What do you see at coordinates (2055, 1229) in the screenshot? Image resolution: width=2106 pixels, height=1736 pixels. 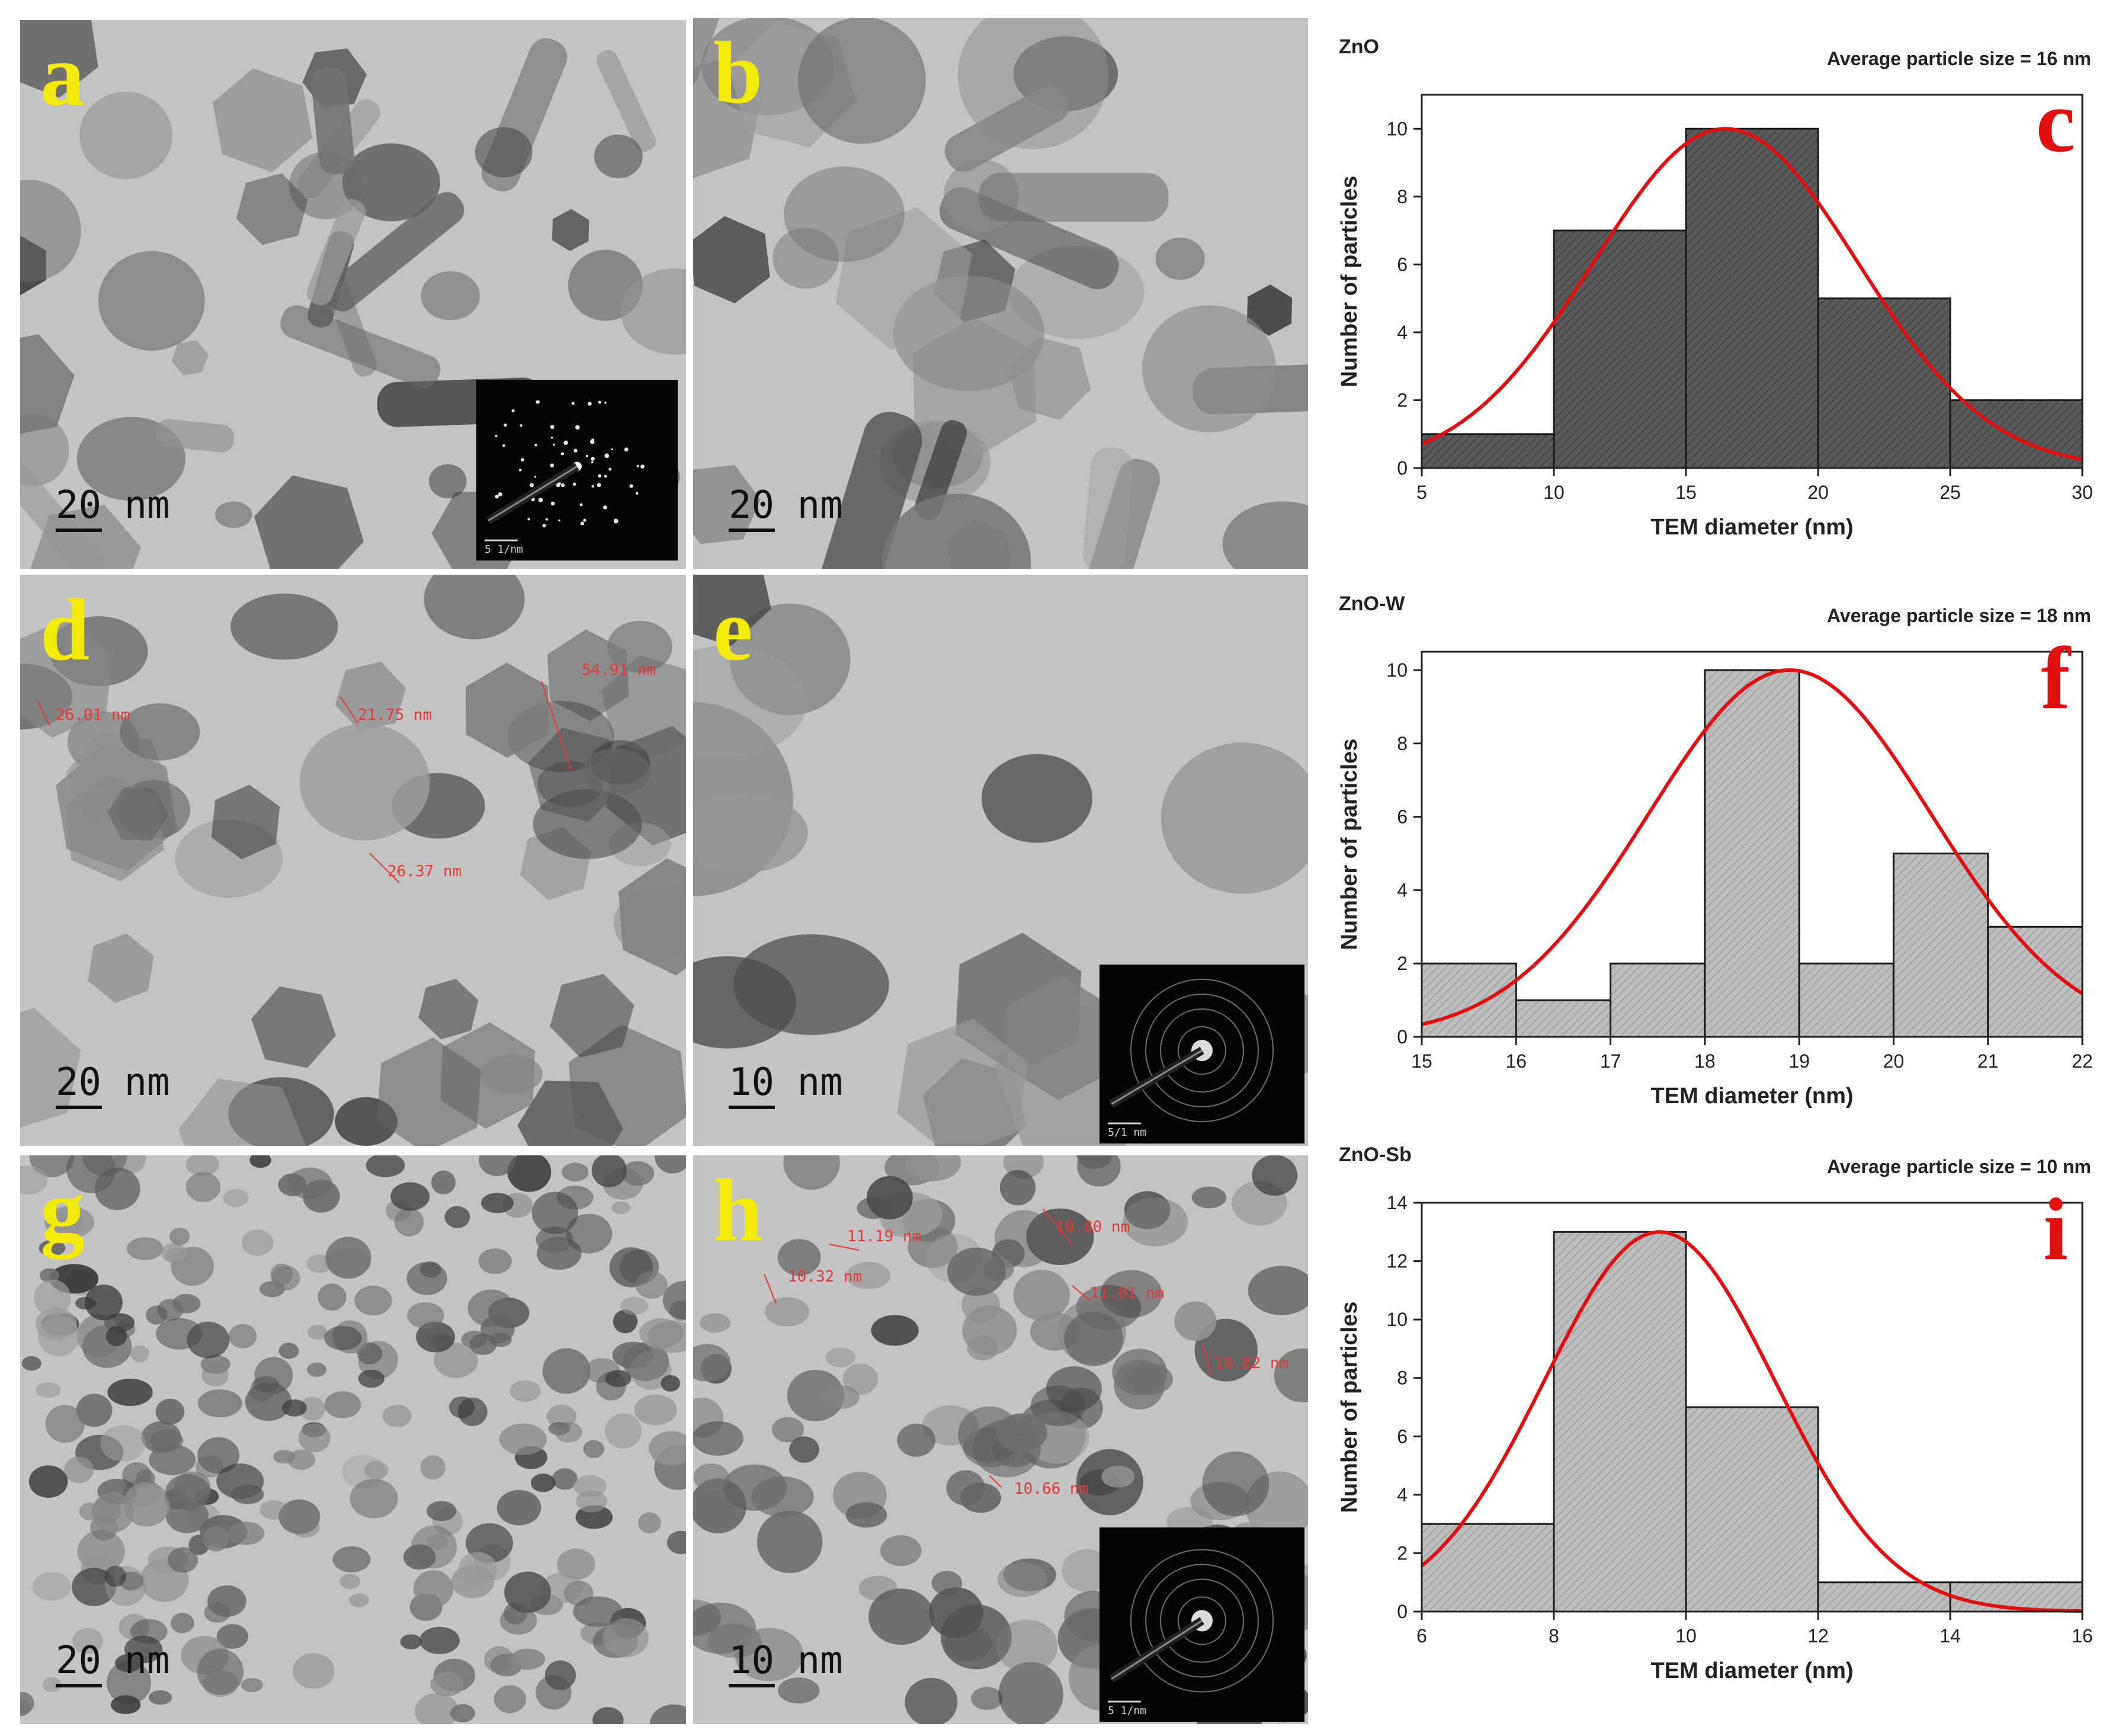 I see `panel-letter: i` at bounding box center [2055, 1229].